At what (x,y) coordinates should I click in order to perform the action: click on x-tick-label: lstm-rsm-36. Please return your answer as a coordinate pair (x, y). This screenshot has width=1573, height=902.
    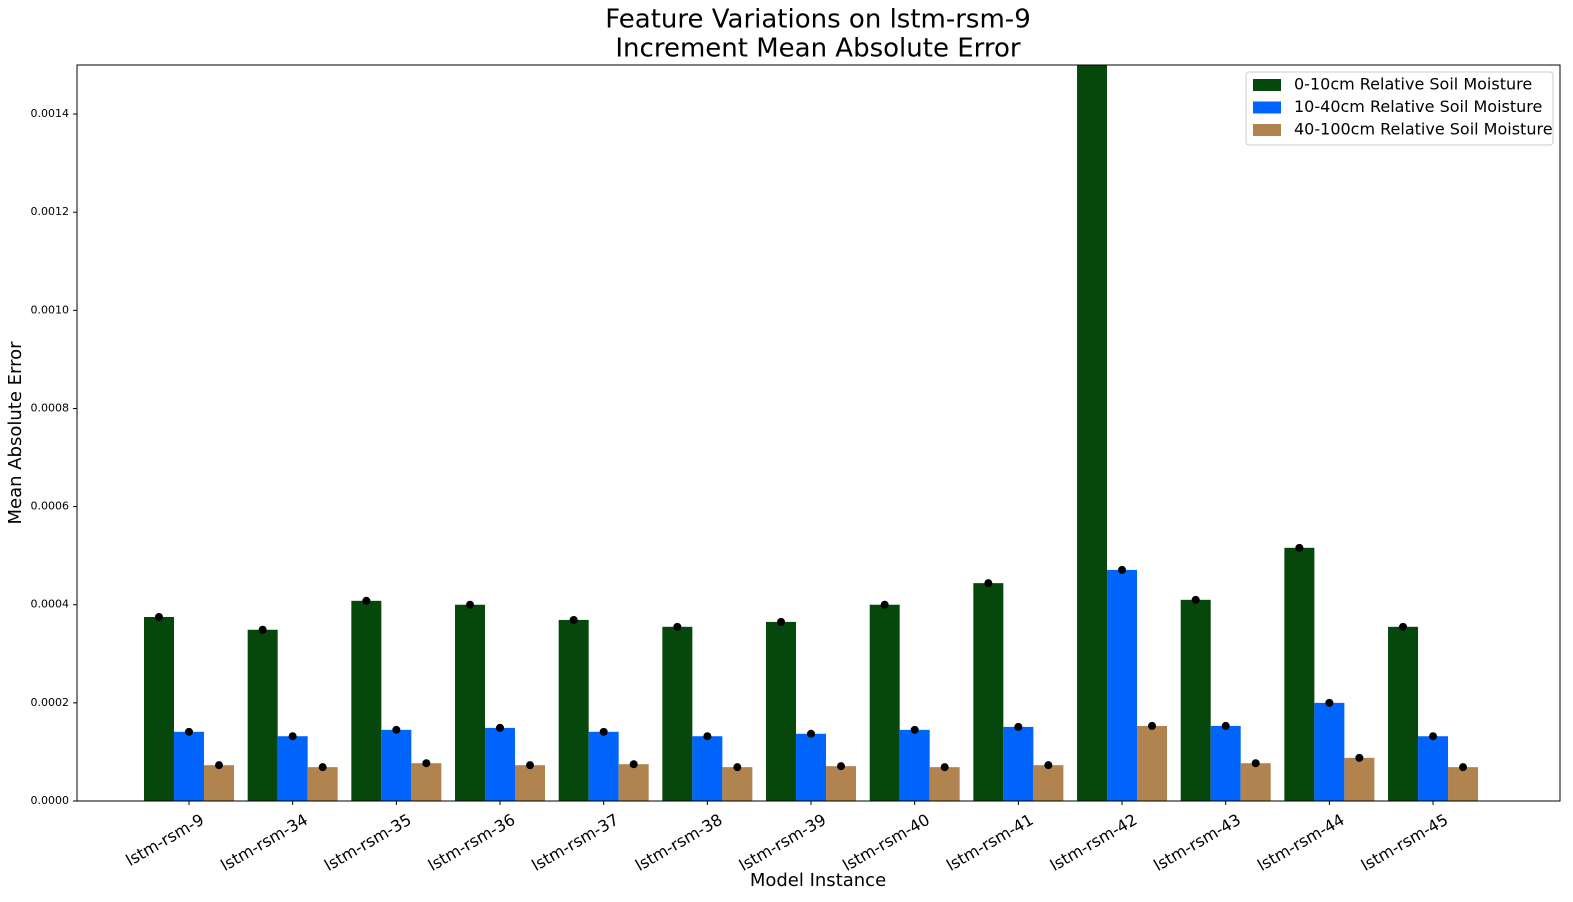
    Looking at the image, I should click on (472, 842).